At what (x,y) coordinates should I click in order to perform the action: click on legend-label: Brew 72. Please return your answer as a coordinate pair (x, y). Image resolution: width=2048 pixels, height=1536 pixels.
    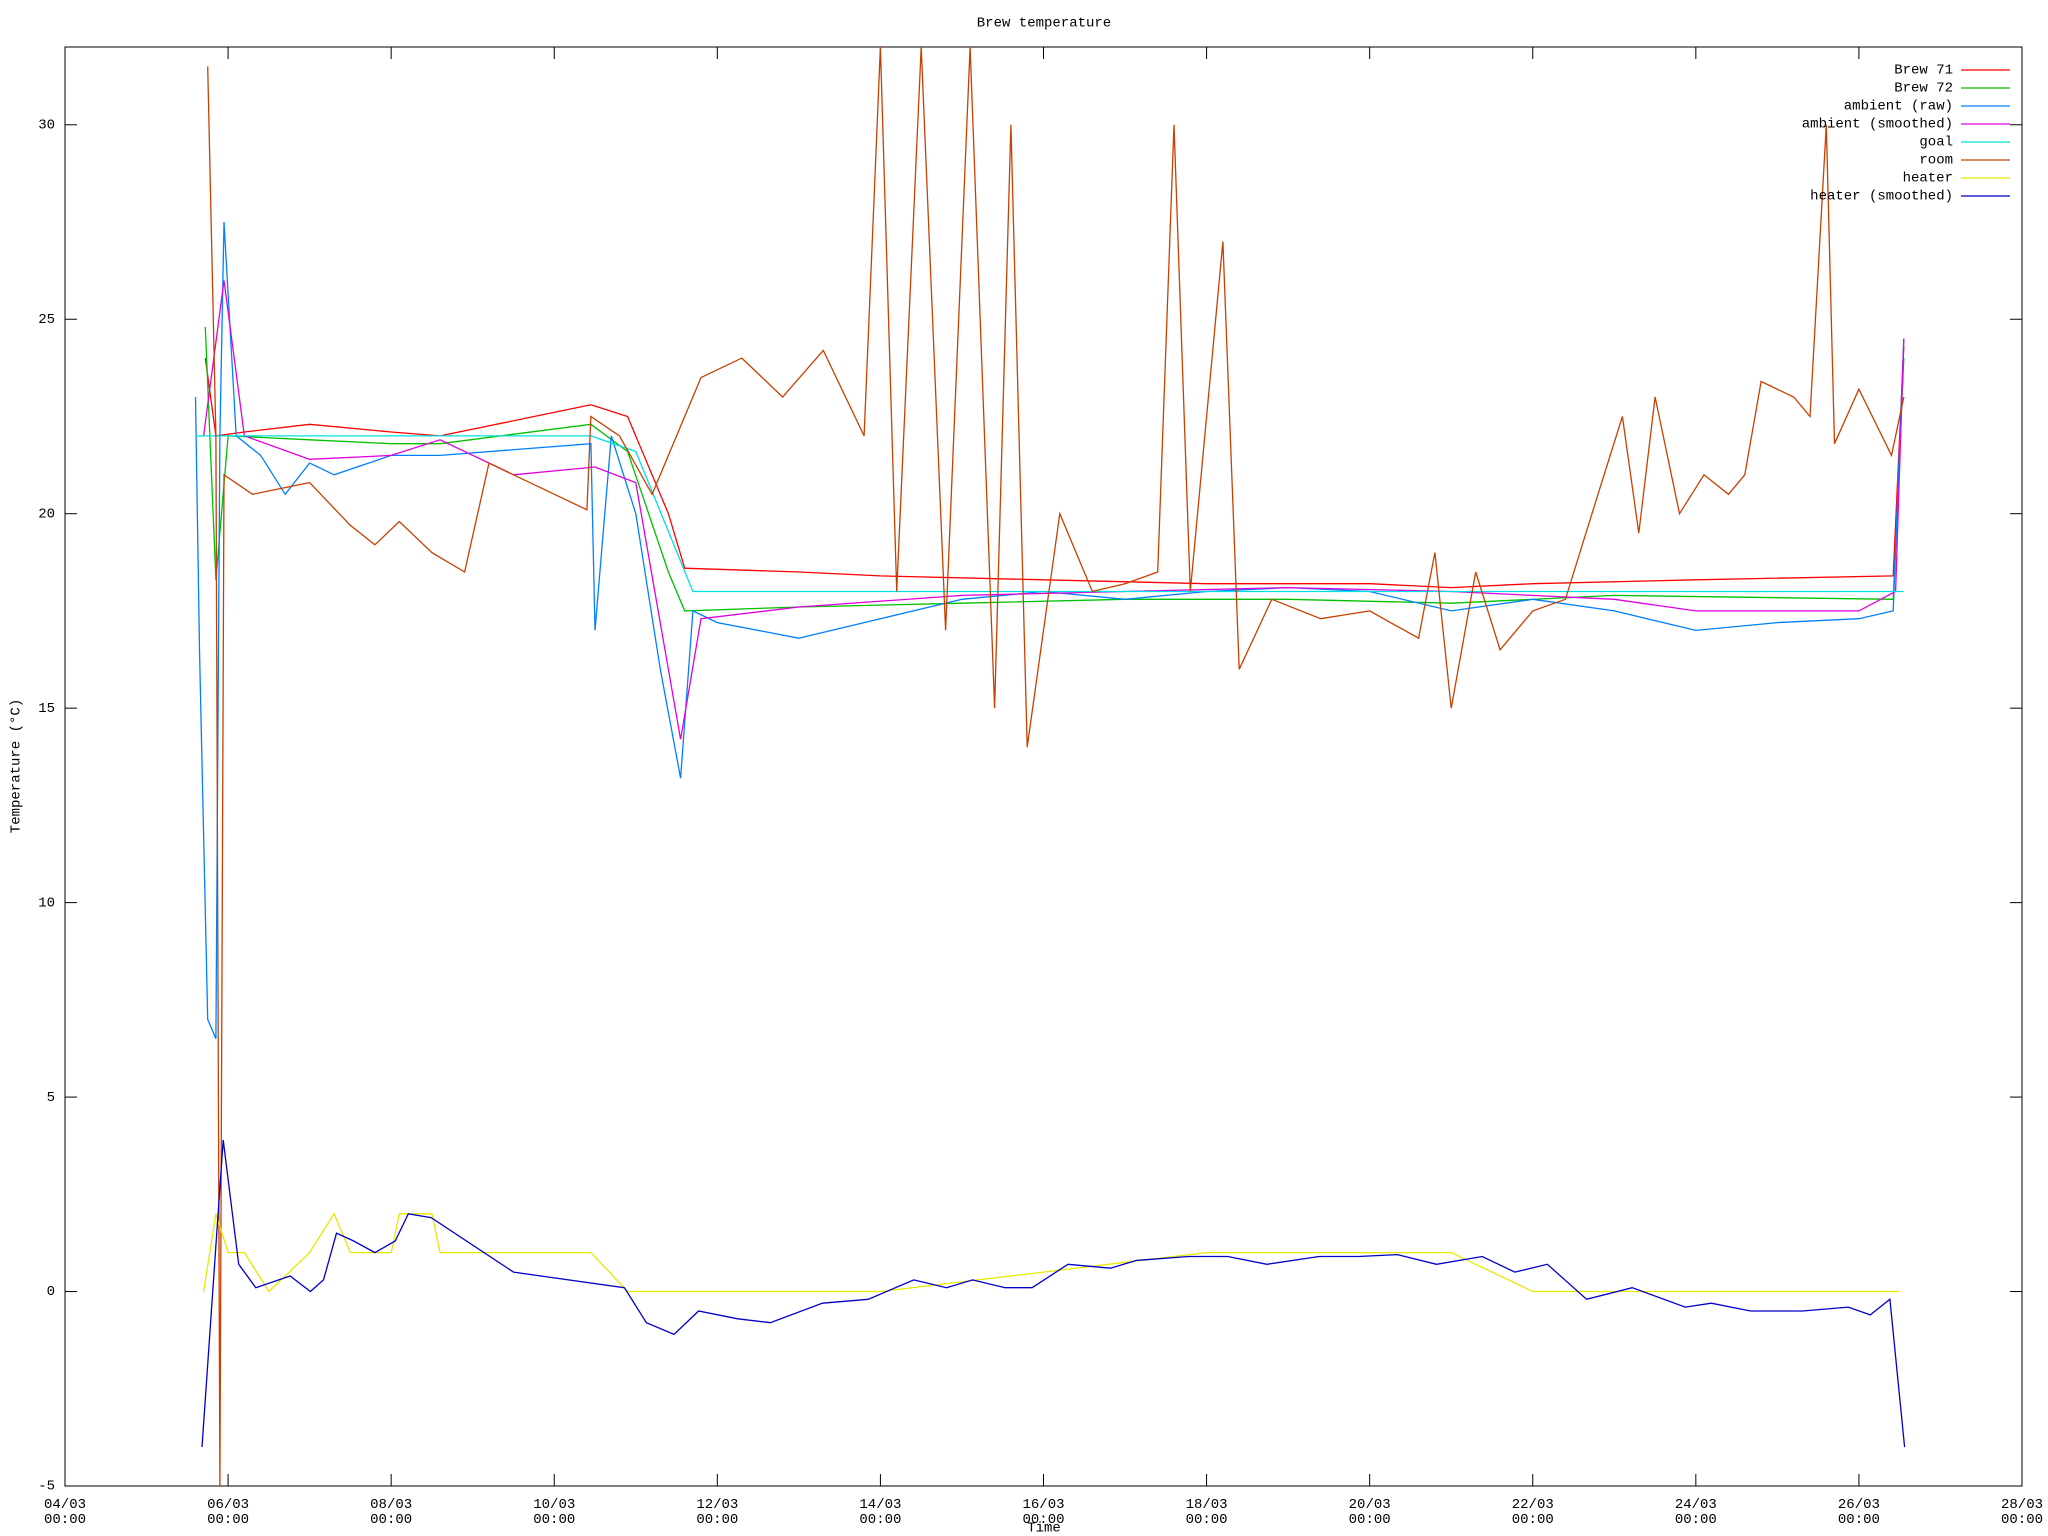
    Looking at the image, I should click on (1923, 89).